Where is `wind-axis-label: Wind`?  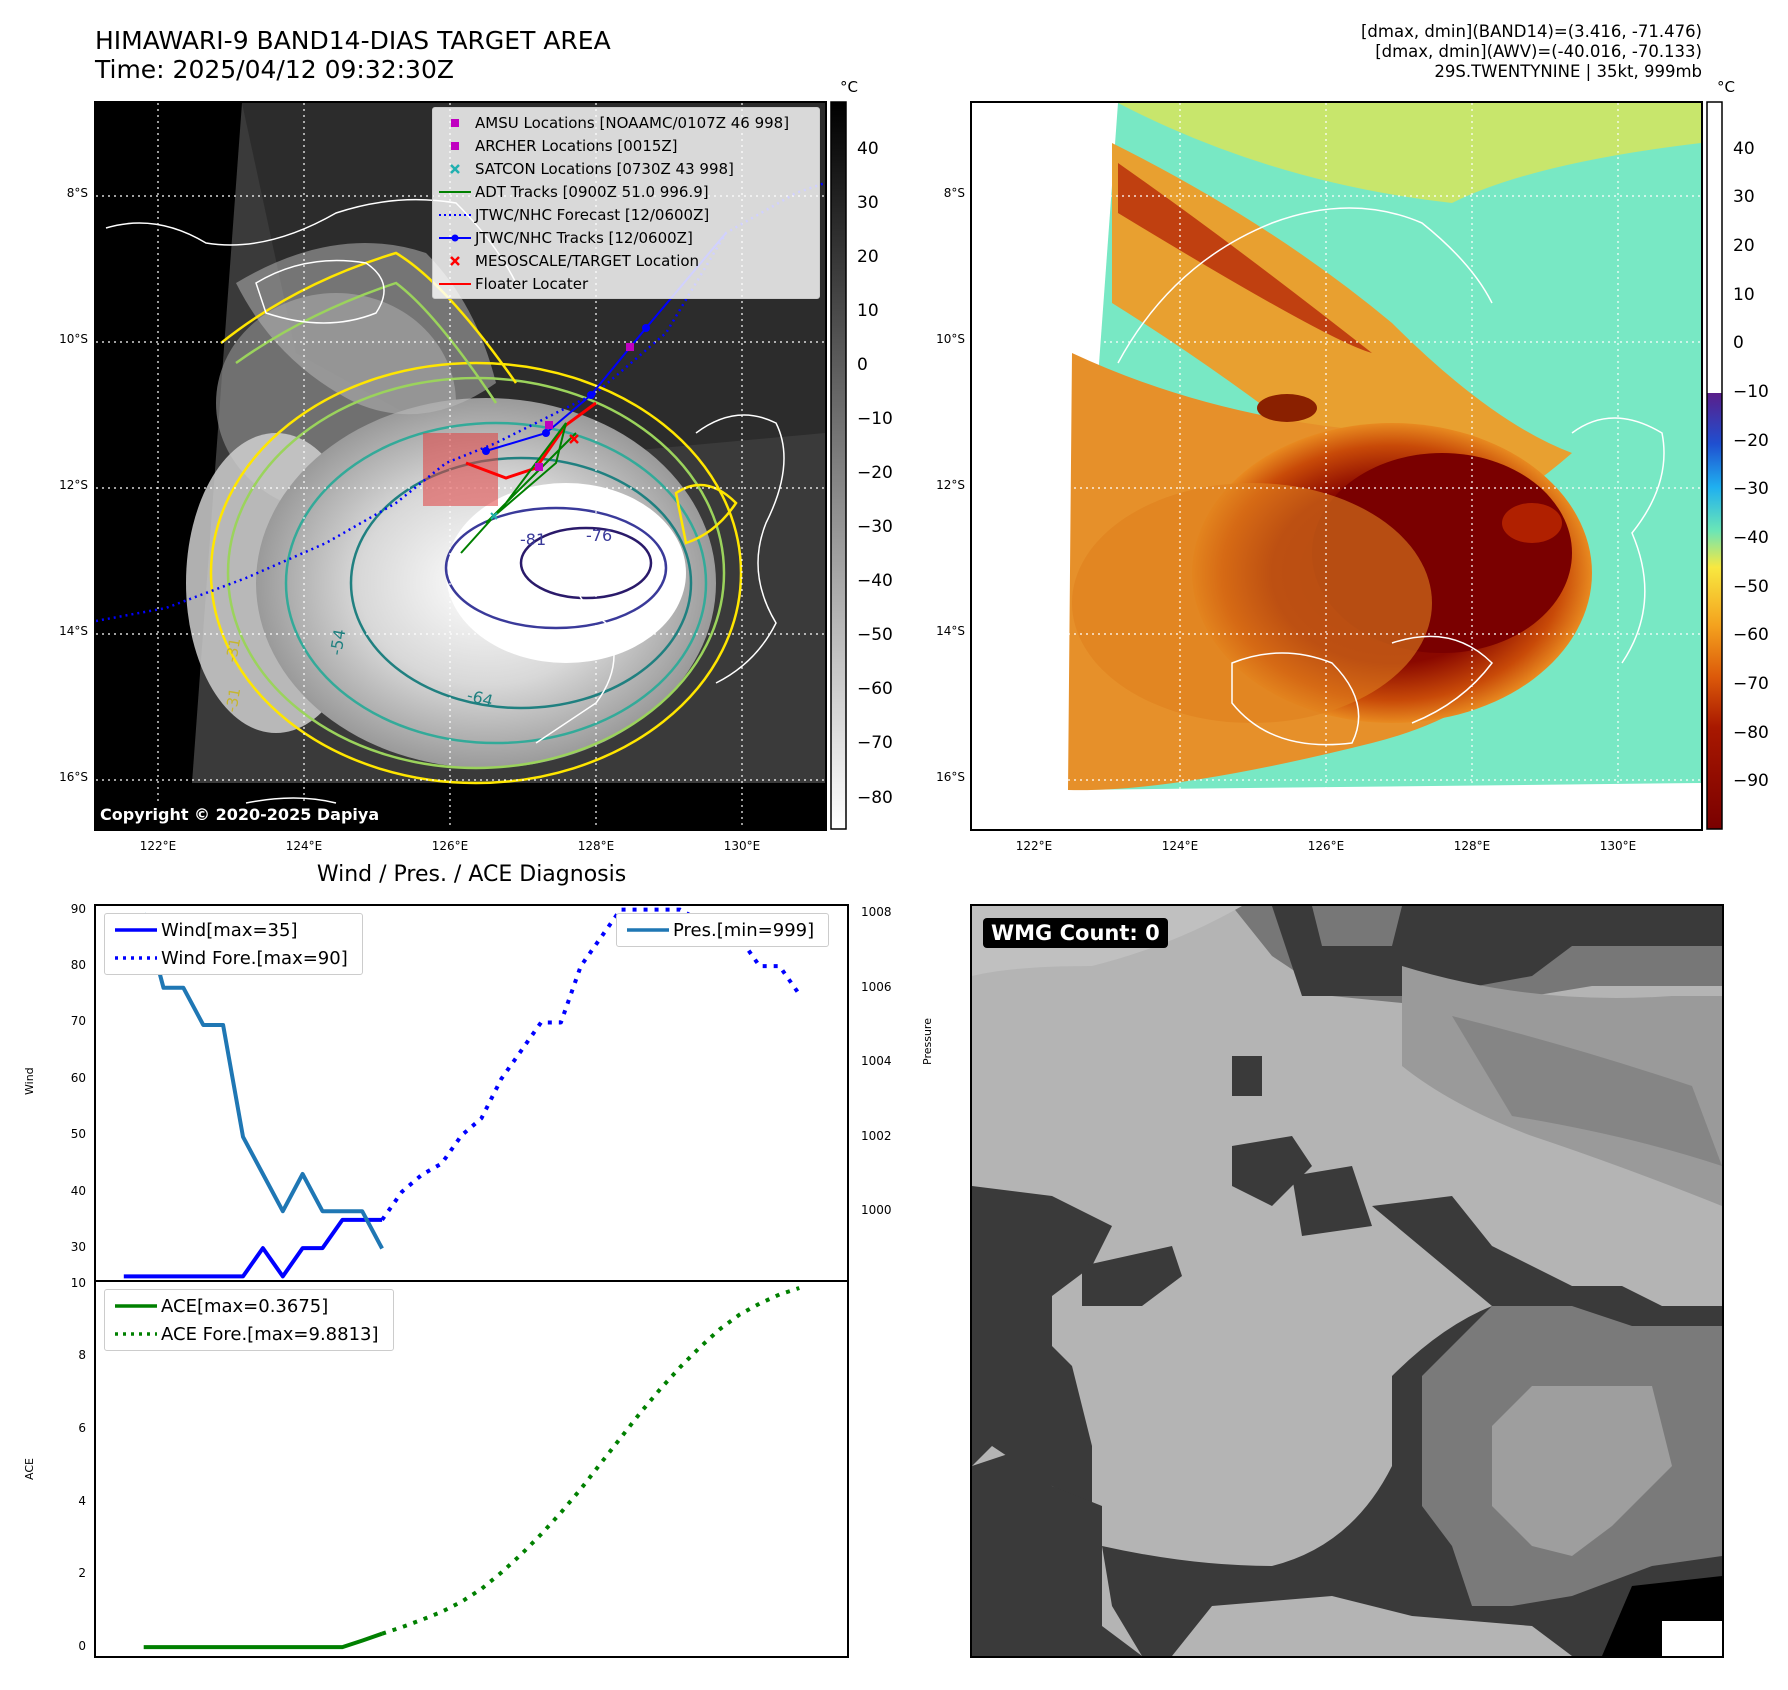 wind-axis-label: Wind is located at coordinates (29, 1081).